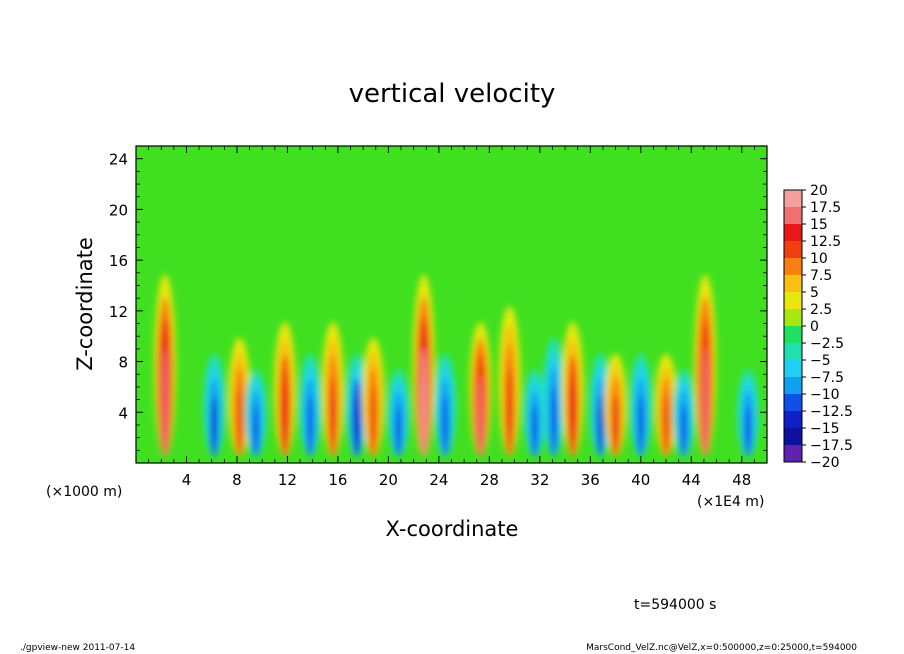 The height and width of the screenshot is (654, 904). Describe the element at coordinates (675, 605) in the screenshot. I see `time-label: t=594000 s` at that location.